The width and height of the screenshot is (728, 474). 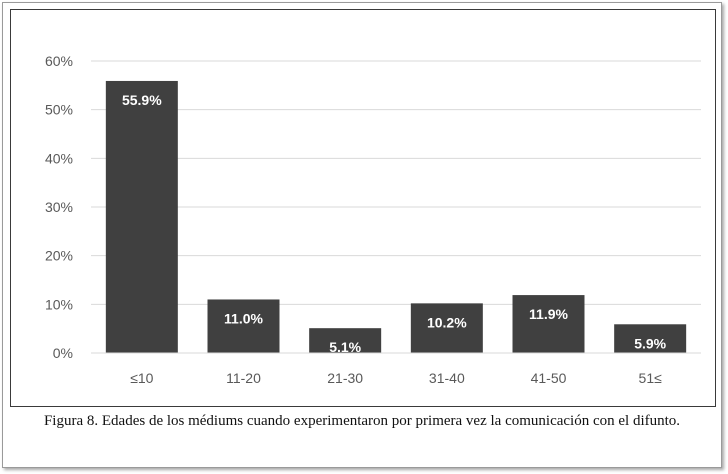 I want to click on y-tick-label: 10%, so click(x=59, y=304).